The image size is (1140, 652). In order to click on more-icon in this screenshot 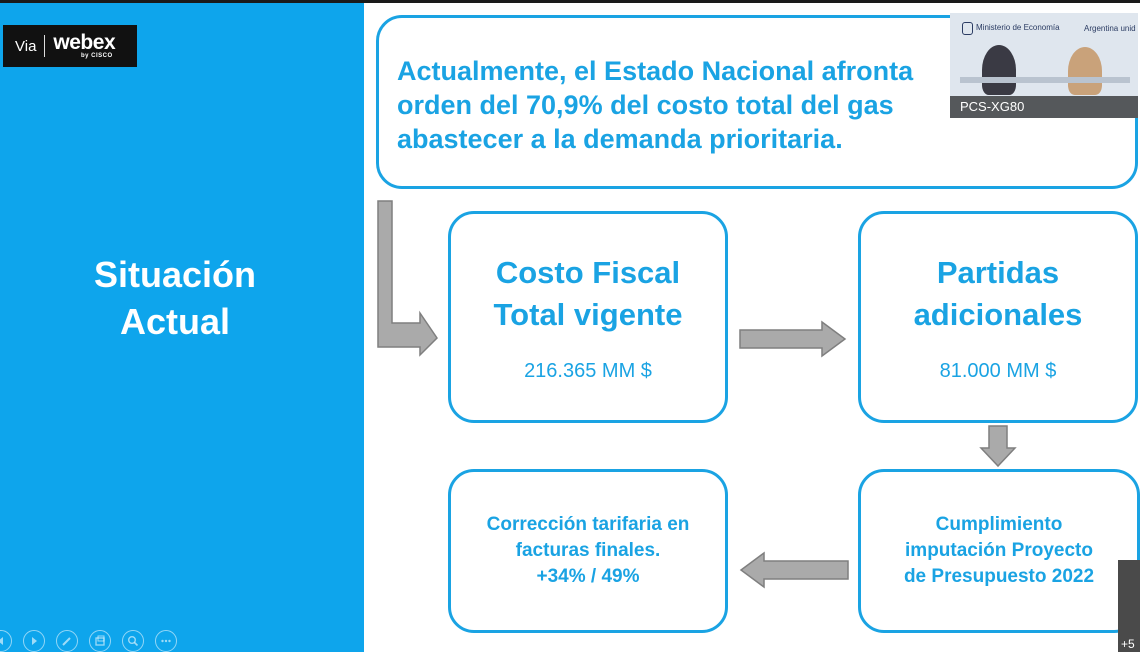, I will do `click(166, 641)`.